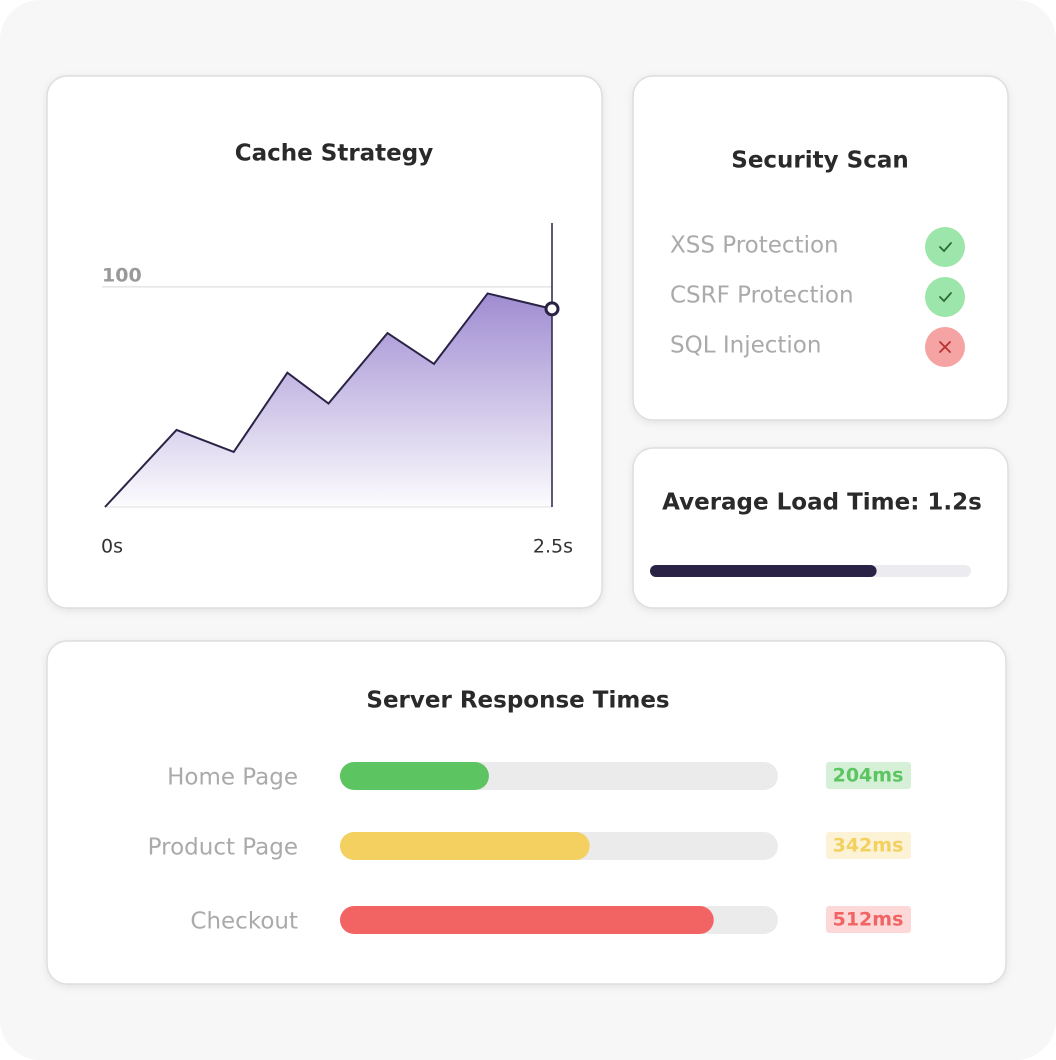  What do you see at coordinates (762, 296) in the screenshot?
I see `check-label: CSRF Protection` at bounding box center [762, 296].